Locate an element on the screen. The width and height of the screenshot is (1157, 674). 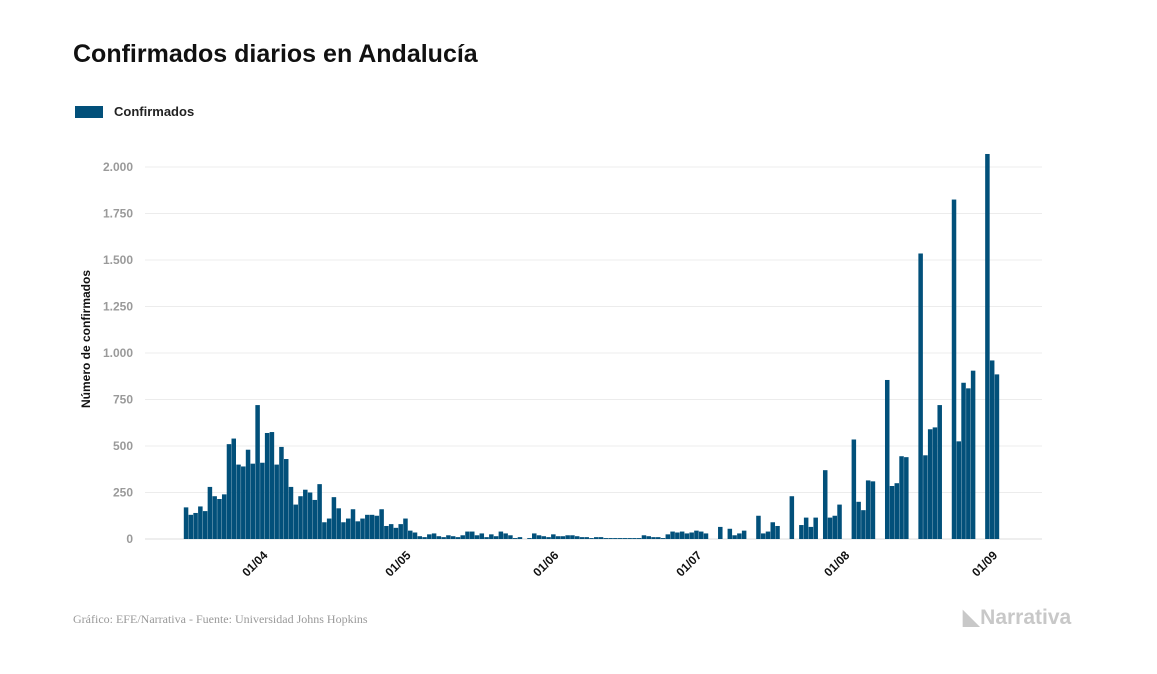
legend-swatch is located at coordinates (89, 111).